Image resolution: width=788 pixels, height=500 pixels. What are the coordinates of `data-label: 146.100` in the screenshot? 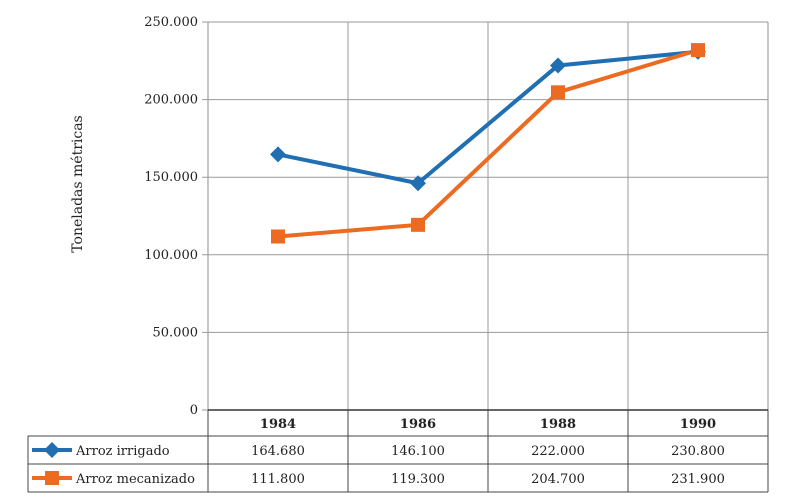 It's located at (418, 451).